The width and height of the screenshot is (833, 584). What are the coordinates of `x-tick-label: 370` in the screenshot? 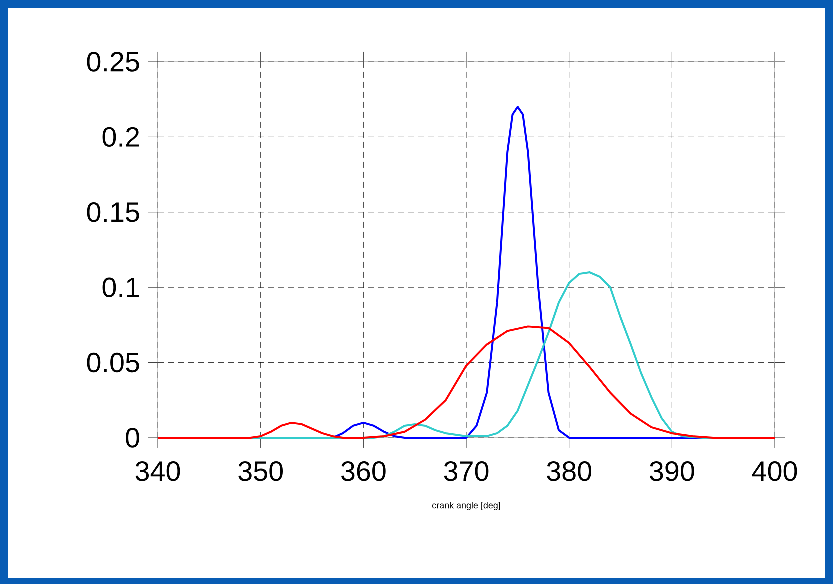 It's located at (466, 472).